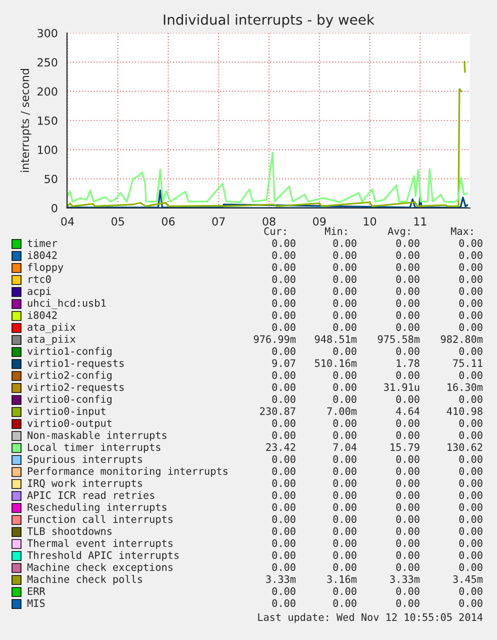 Image resolution: width=497 pixels, height=640 pixels. I want to click on text: 982.80m, so click(461, 339).